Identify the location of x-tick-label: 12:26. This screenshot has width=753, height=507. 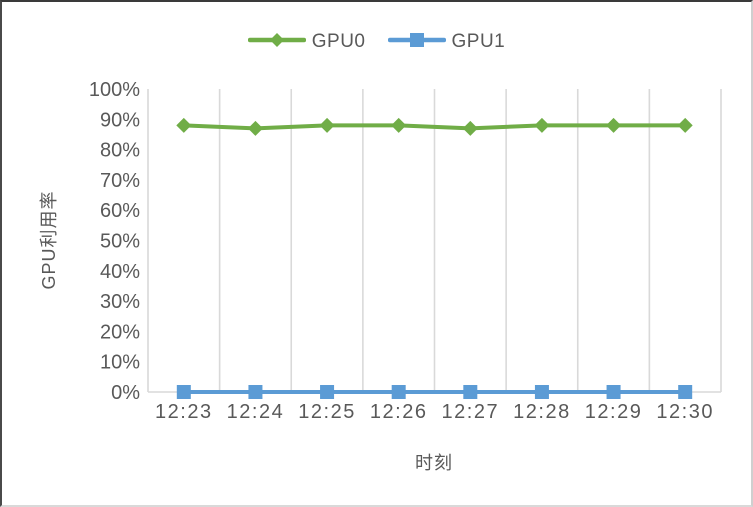
(399, 412).